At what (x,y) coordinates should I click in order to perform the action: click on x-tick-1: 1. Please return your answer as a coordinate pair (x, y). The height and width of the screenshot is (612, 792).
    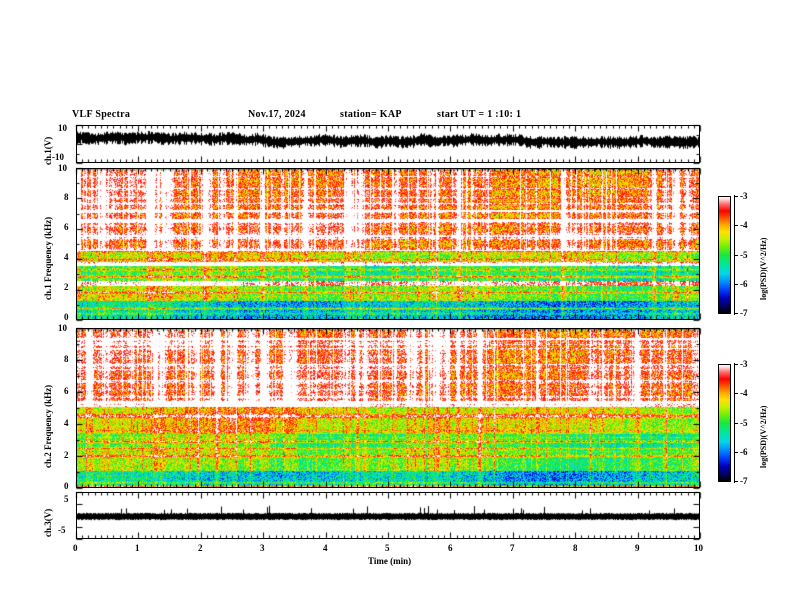
    Looking at the image, I should click on (137, 548).